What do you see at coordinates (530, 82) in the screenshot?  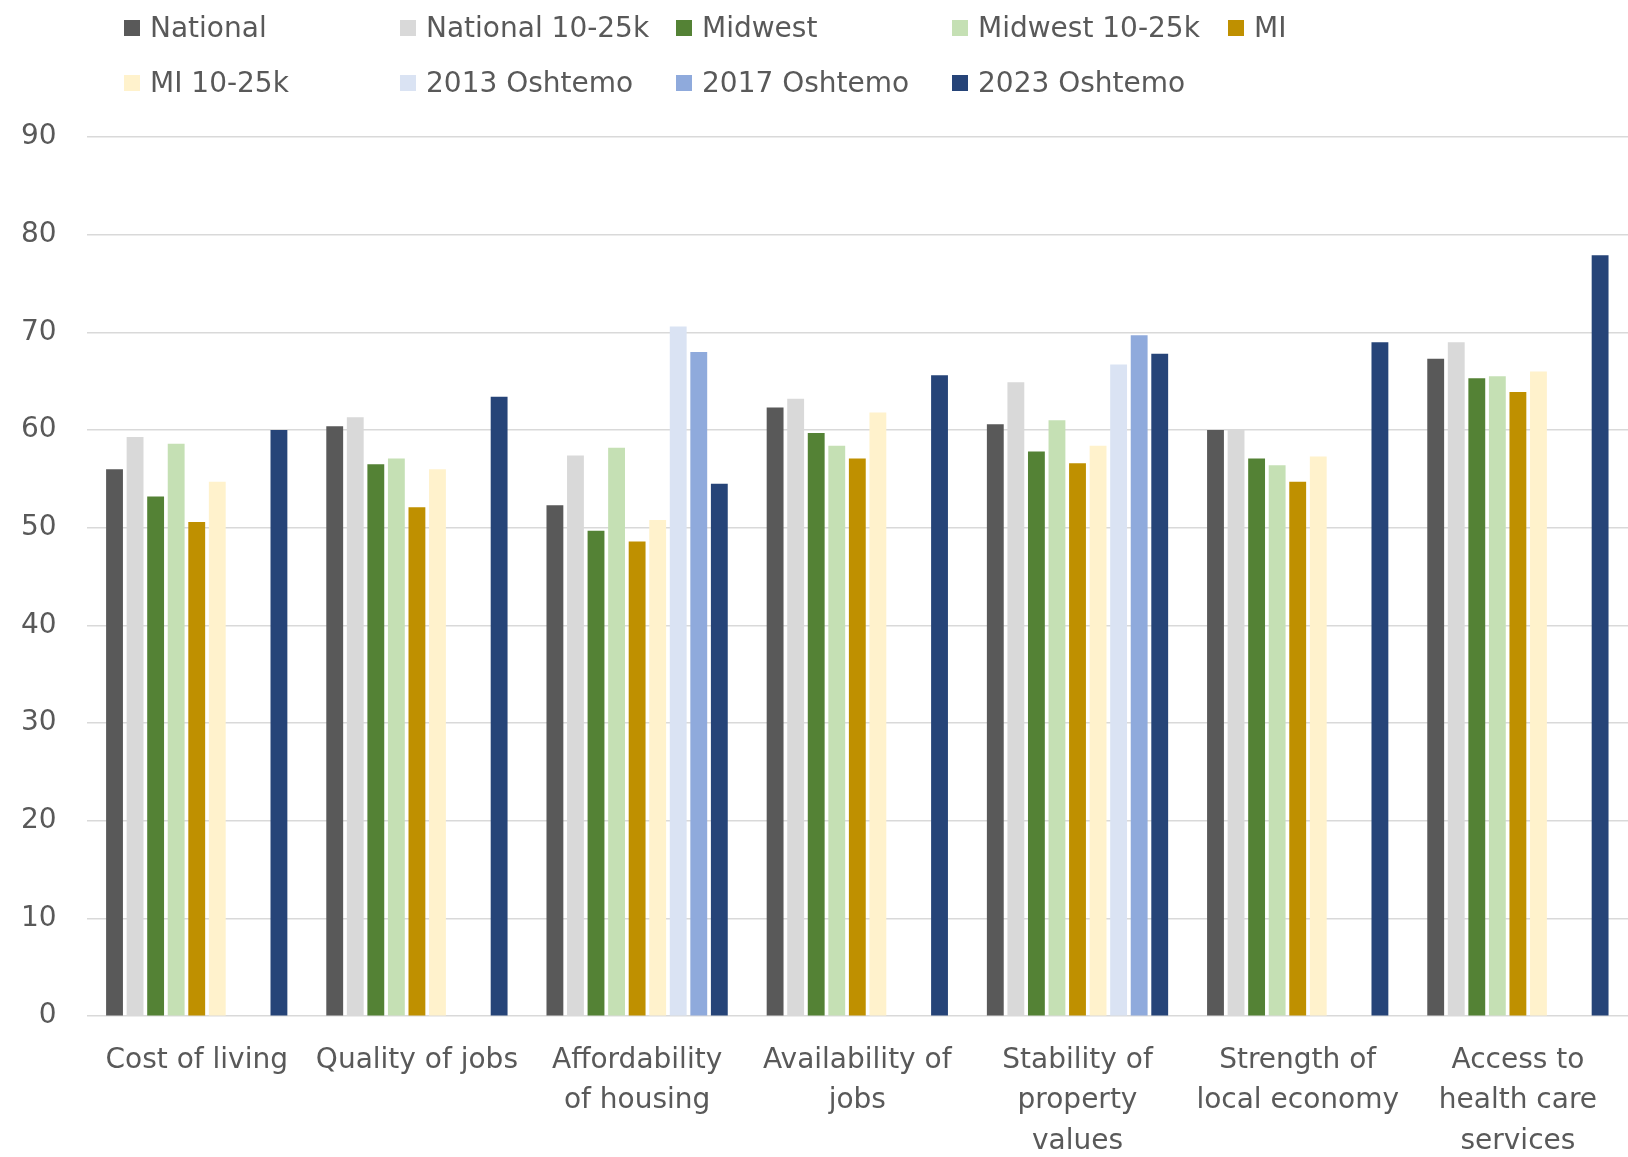 I see `legend-label: 2013 Oshtemo` at bounding box center [530, 82].